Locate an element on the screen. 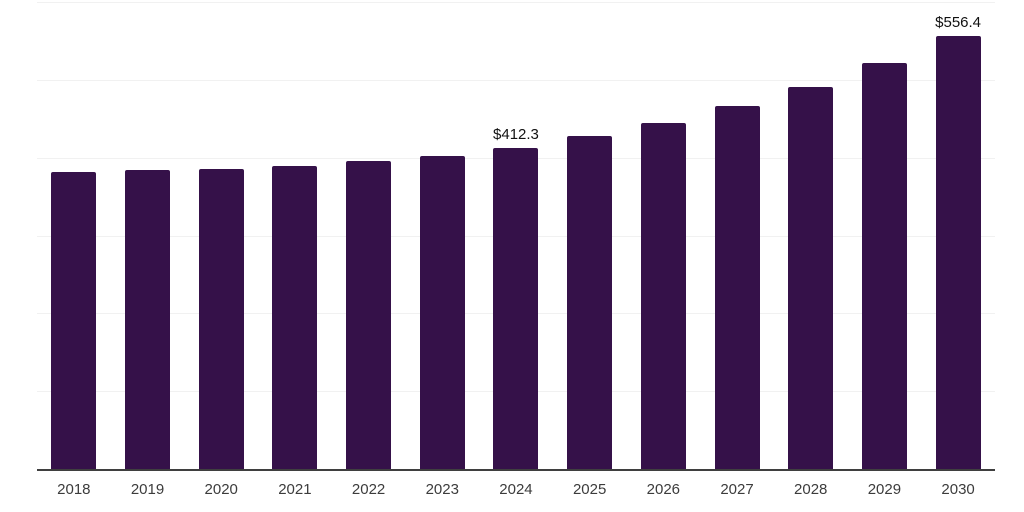 The height and width of the screenshot is (512, 1024). bar-column-2023 is located at coordinates (442, 235).